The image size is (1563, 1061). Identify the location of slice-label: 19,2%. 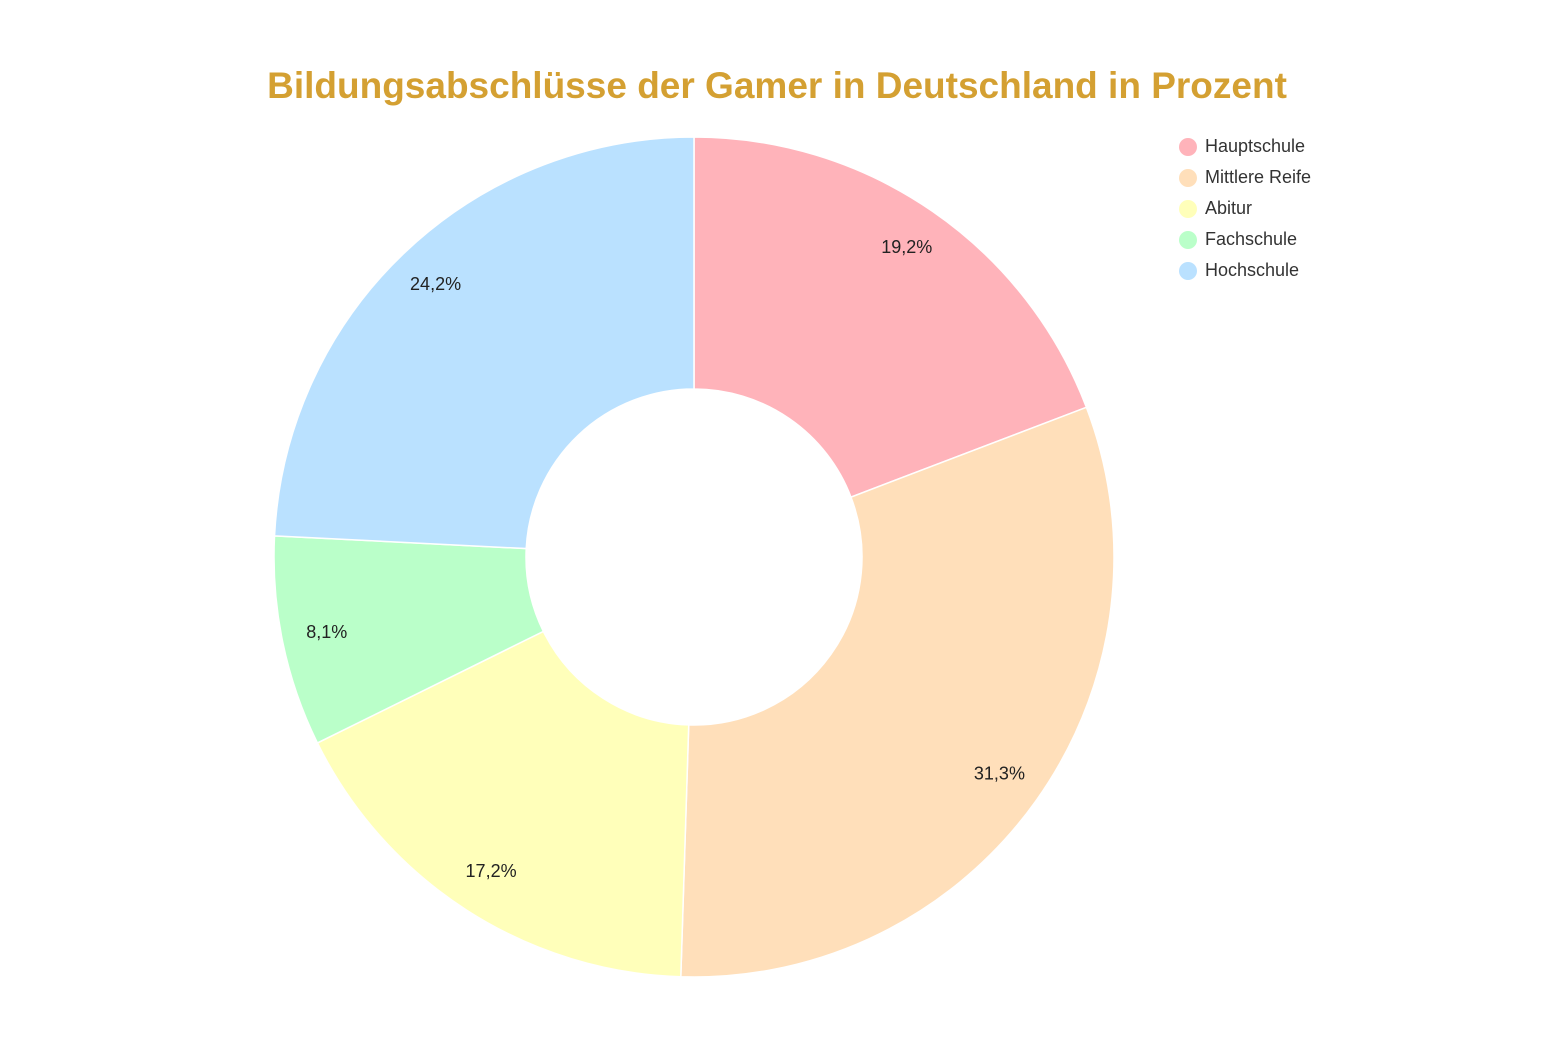
(906, 247).